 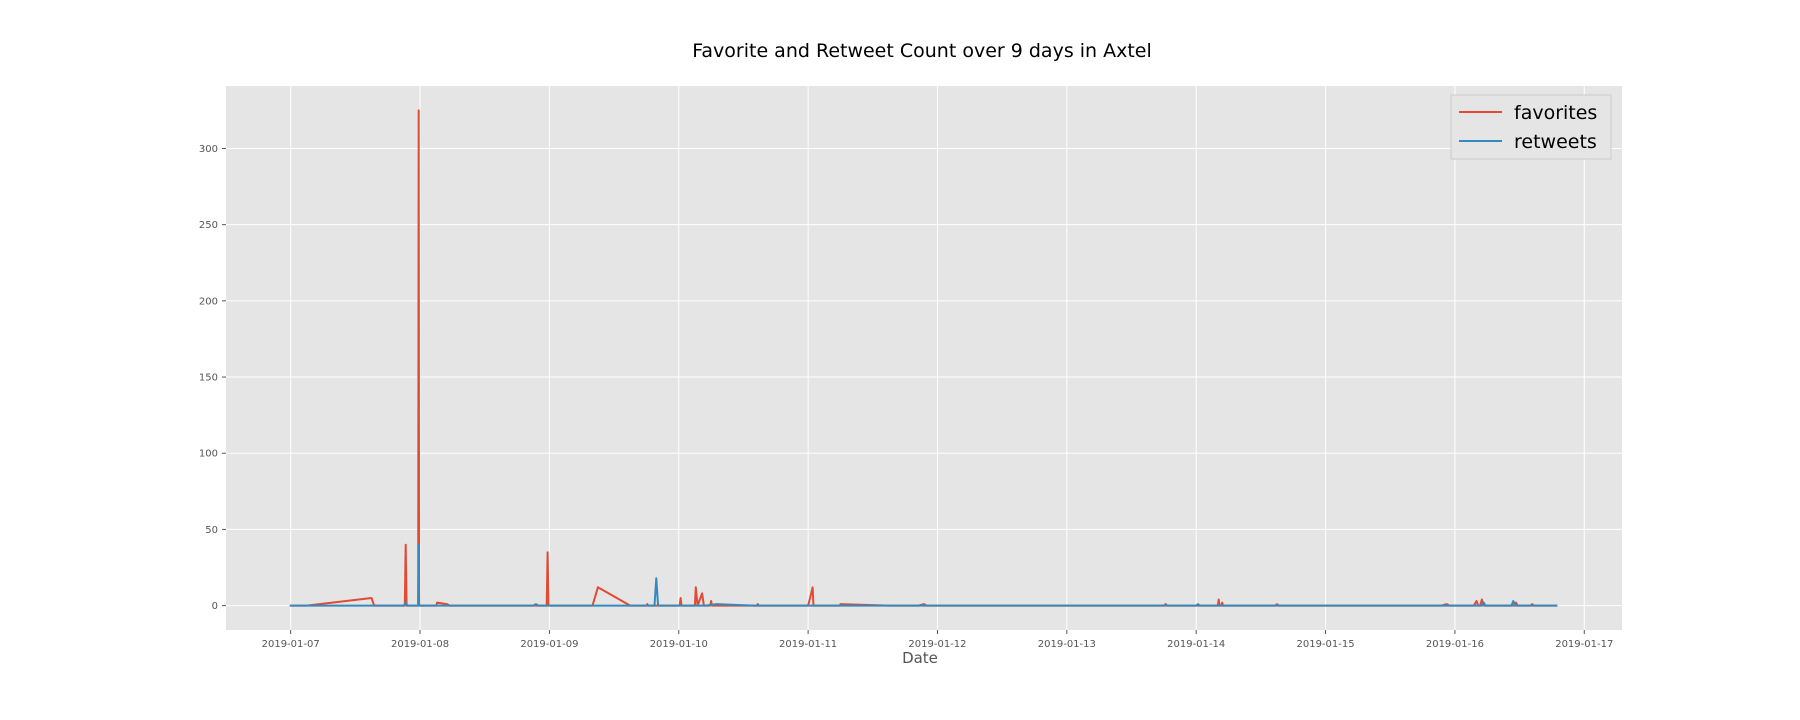 I want to click on legend-label-retweets: retweets, so click(x=1555, y=142).